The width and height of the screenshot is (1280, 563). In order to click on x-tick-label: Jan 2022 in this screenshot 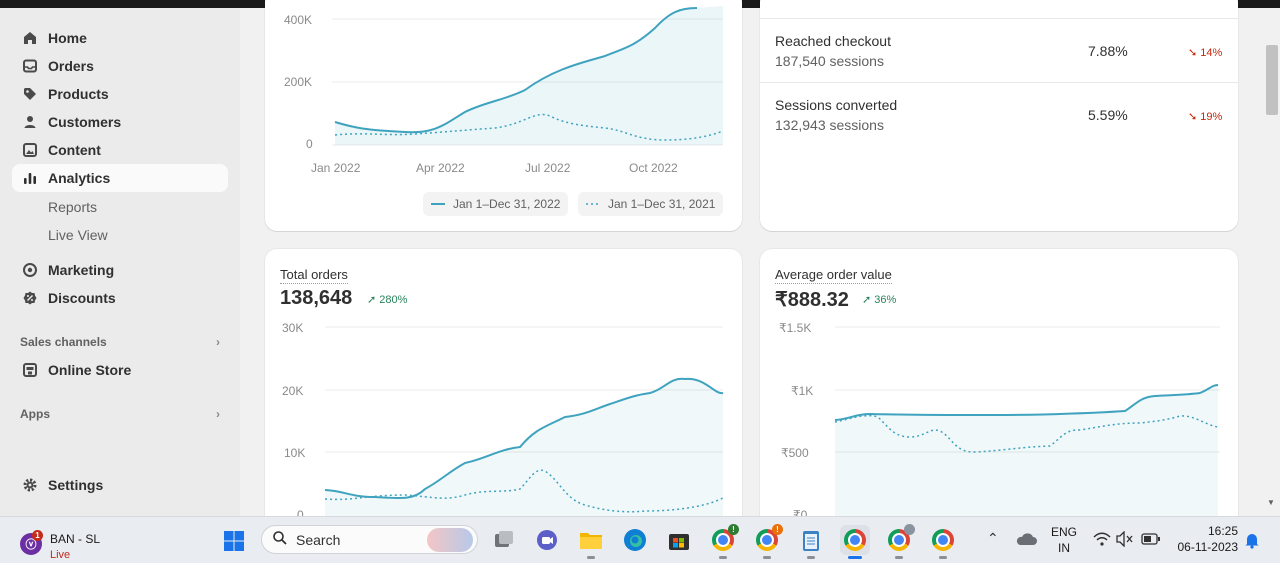, I will do `click(336, 168)`.